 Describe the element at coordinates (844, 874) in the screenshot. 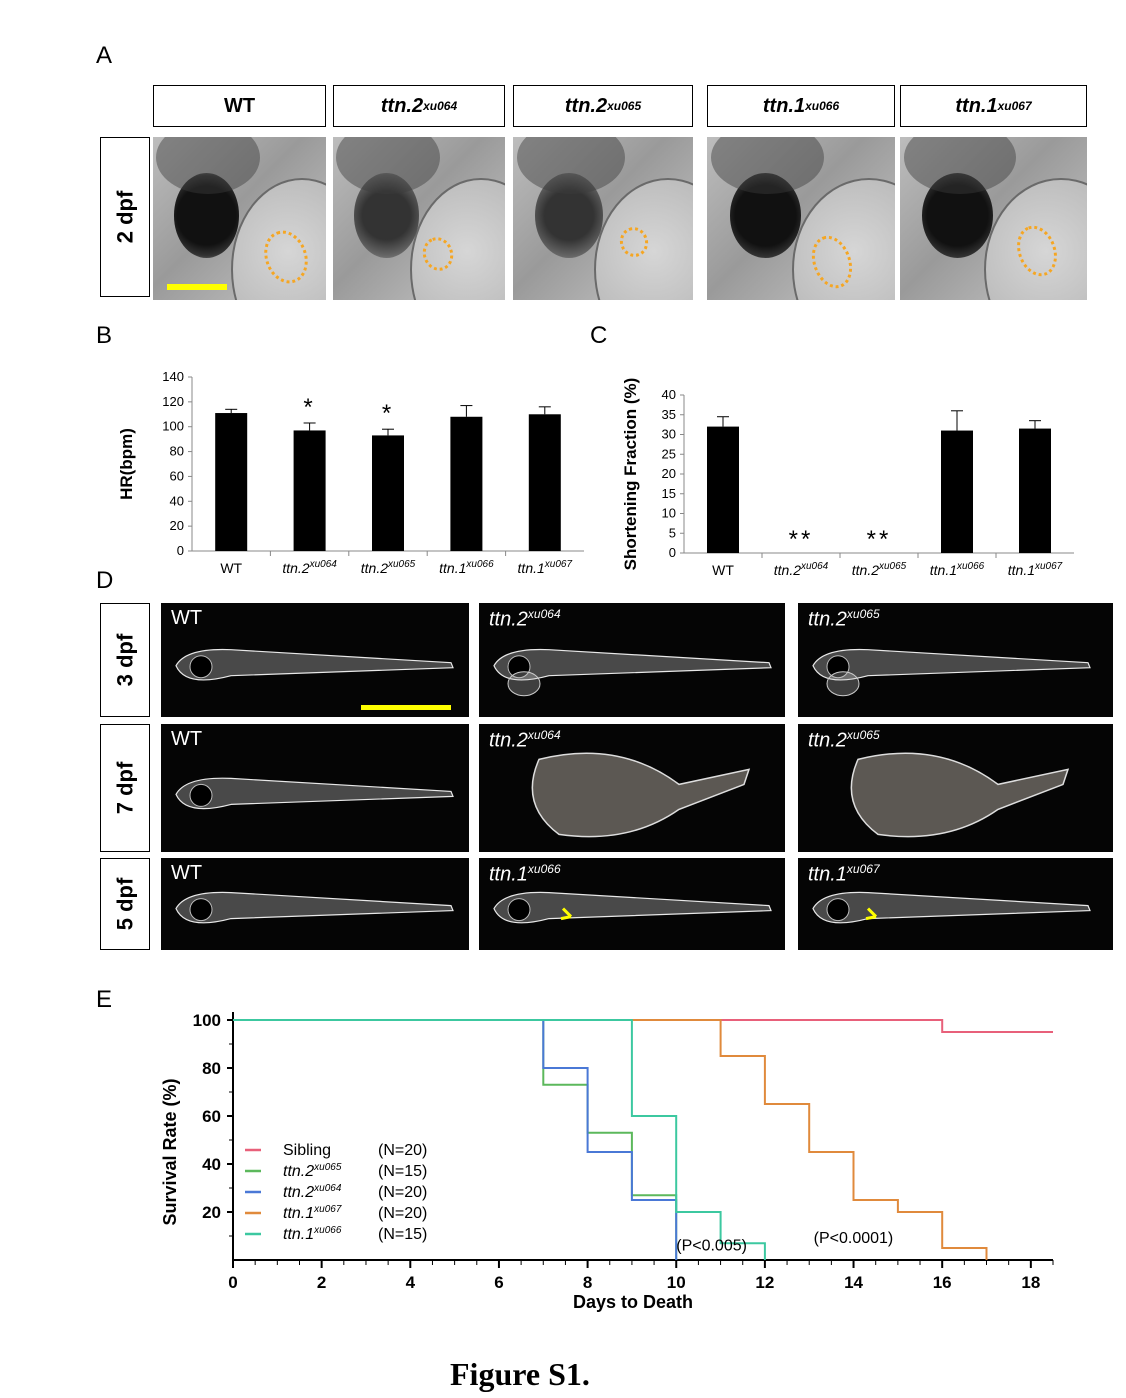

I see `larva-genotype-label: ttn.1xu067` at that location.